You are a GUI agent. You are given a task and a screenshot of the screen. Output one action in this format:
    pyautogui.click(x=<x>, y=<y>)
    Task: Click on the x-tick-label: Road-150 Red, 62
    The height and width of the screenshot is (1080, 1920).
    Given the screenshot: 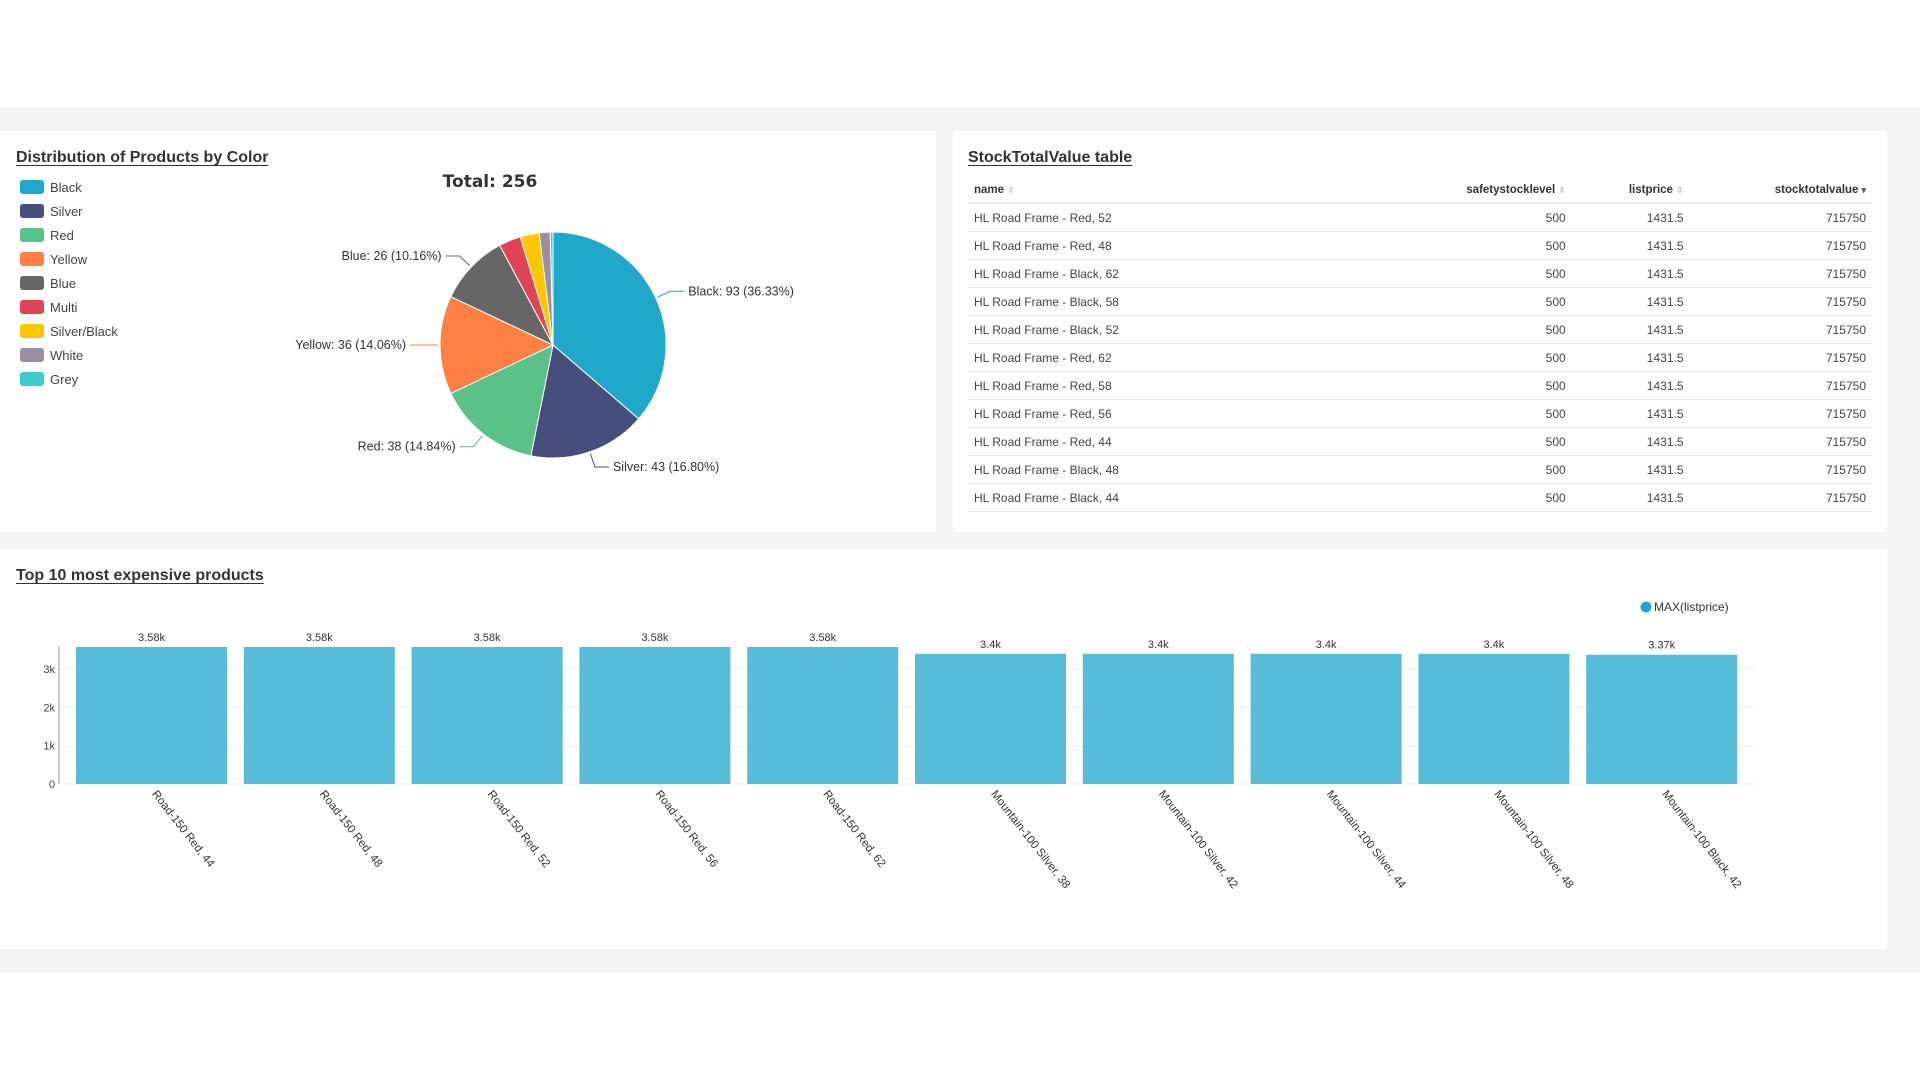 What is the action you would take?
    pyautogui.click(x=853, y=828)
    